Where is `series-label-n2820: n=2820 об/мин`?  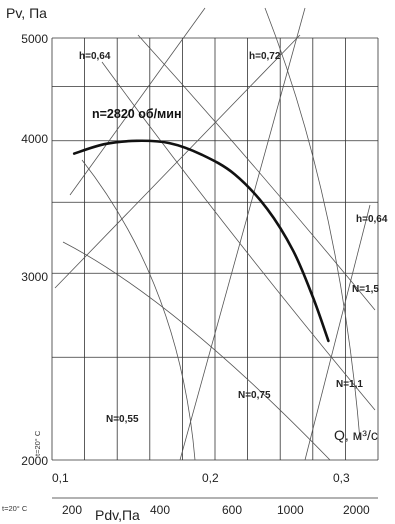 series-label-n2820: n=2820 об/мин is located at coordinates (137, 114).